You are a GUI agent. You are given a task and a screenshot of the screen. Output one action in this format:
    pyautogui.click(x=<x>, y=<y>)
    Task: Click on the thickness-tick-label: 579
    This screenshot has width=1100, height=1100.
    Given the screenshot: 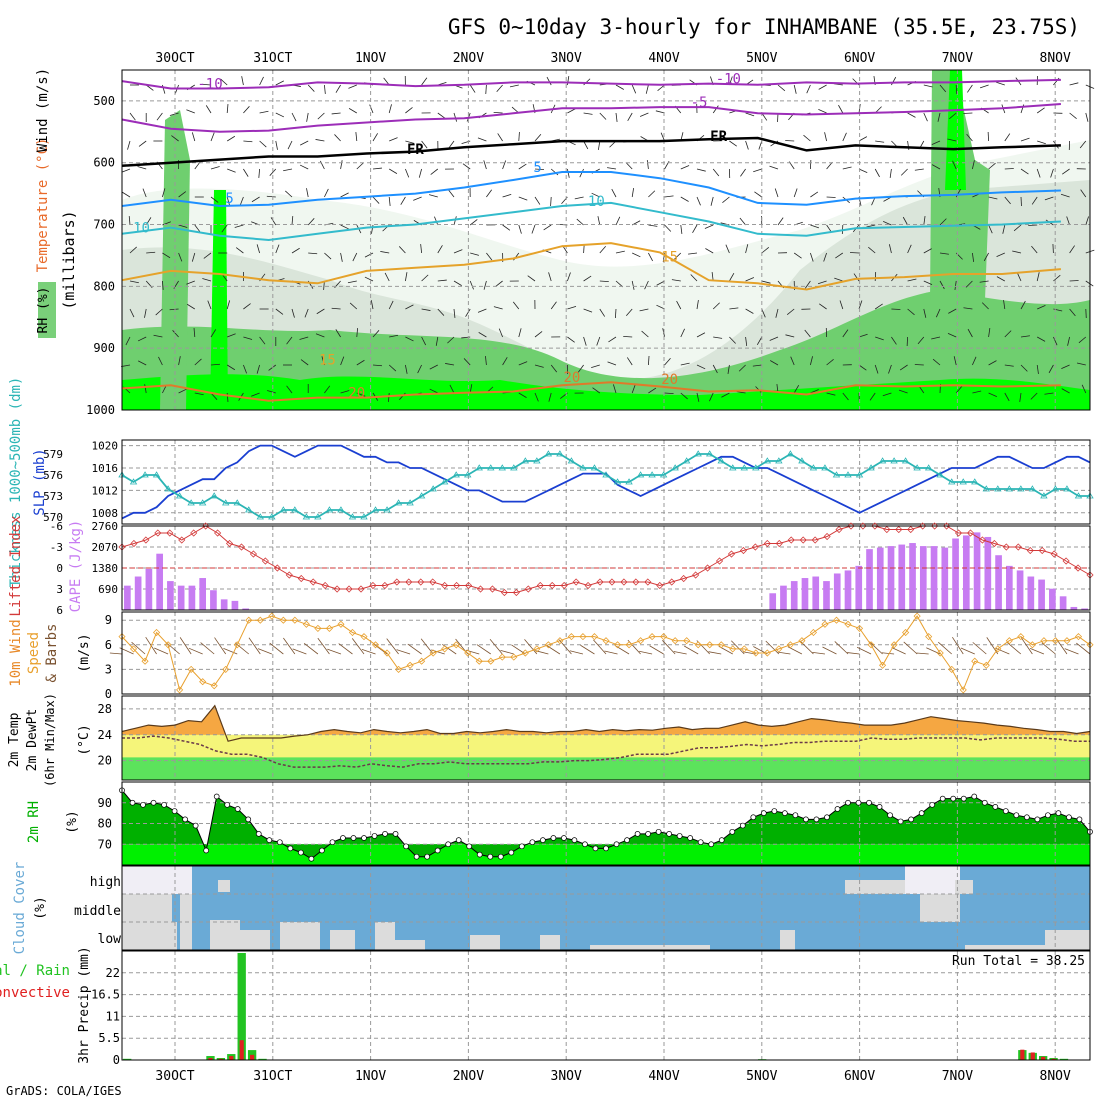 What is the action you would take?
    pyautogui.click(x=53, y=454)
    